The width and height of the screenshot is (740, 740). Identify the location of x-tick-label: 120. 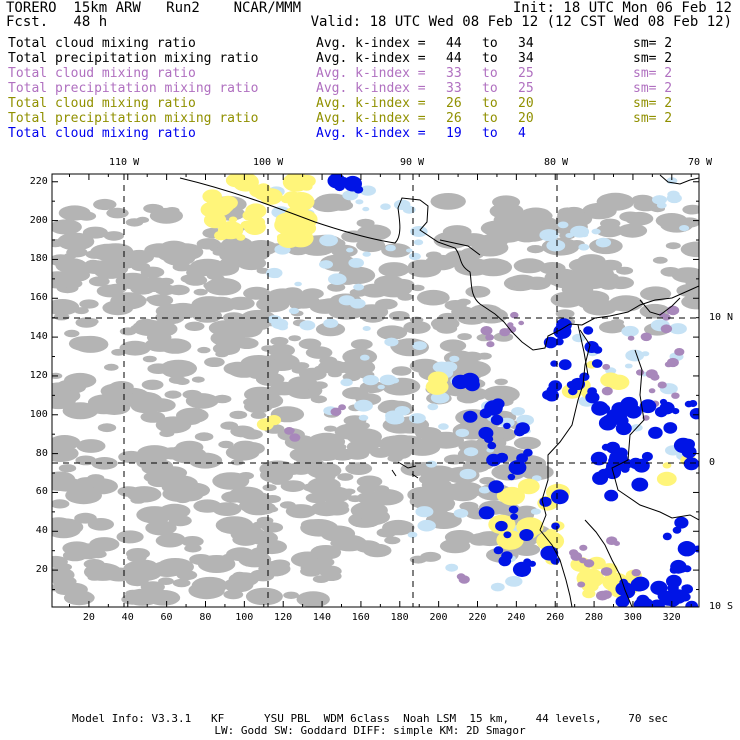
(283, 617).